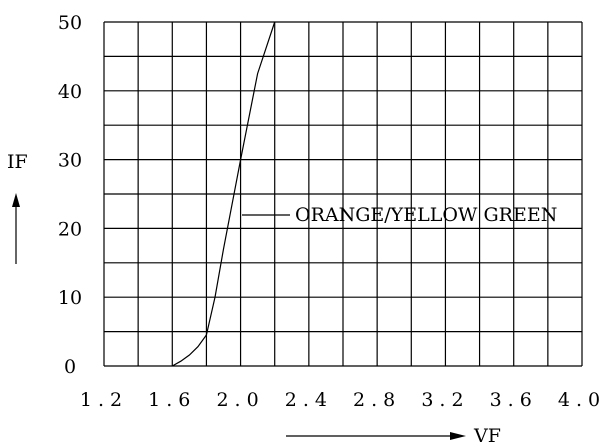  Describe the element at coordinates (579, 400) in the screenshot. I see `x-tick-label: 4.0` at that location.